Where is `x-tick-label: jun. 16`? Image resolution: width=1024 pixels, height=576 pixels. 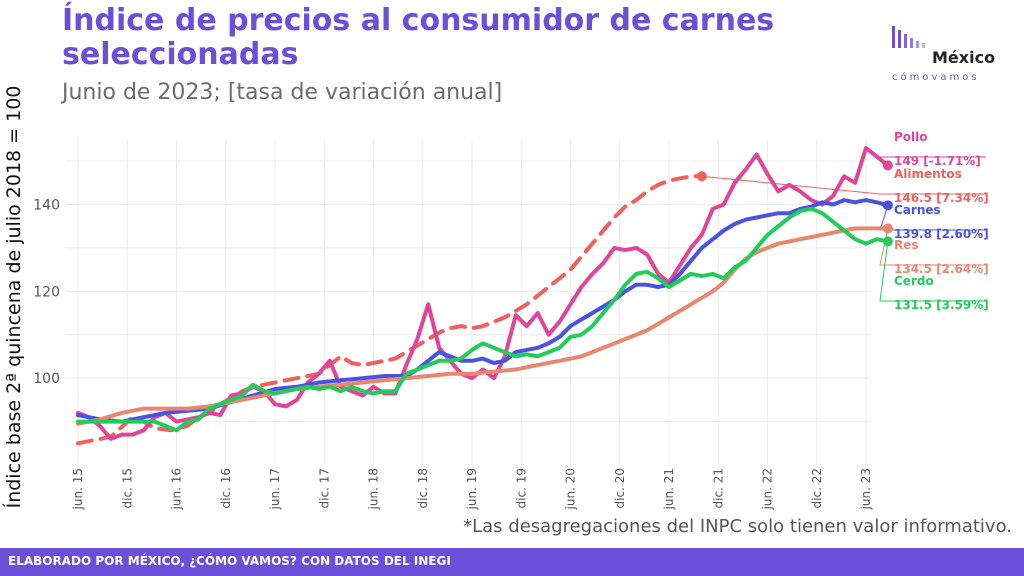 x-tick-label: jun. 16 is located at coordinates (177, 489).